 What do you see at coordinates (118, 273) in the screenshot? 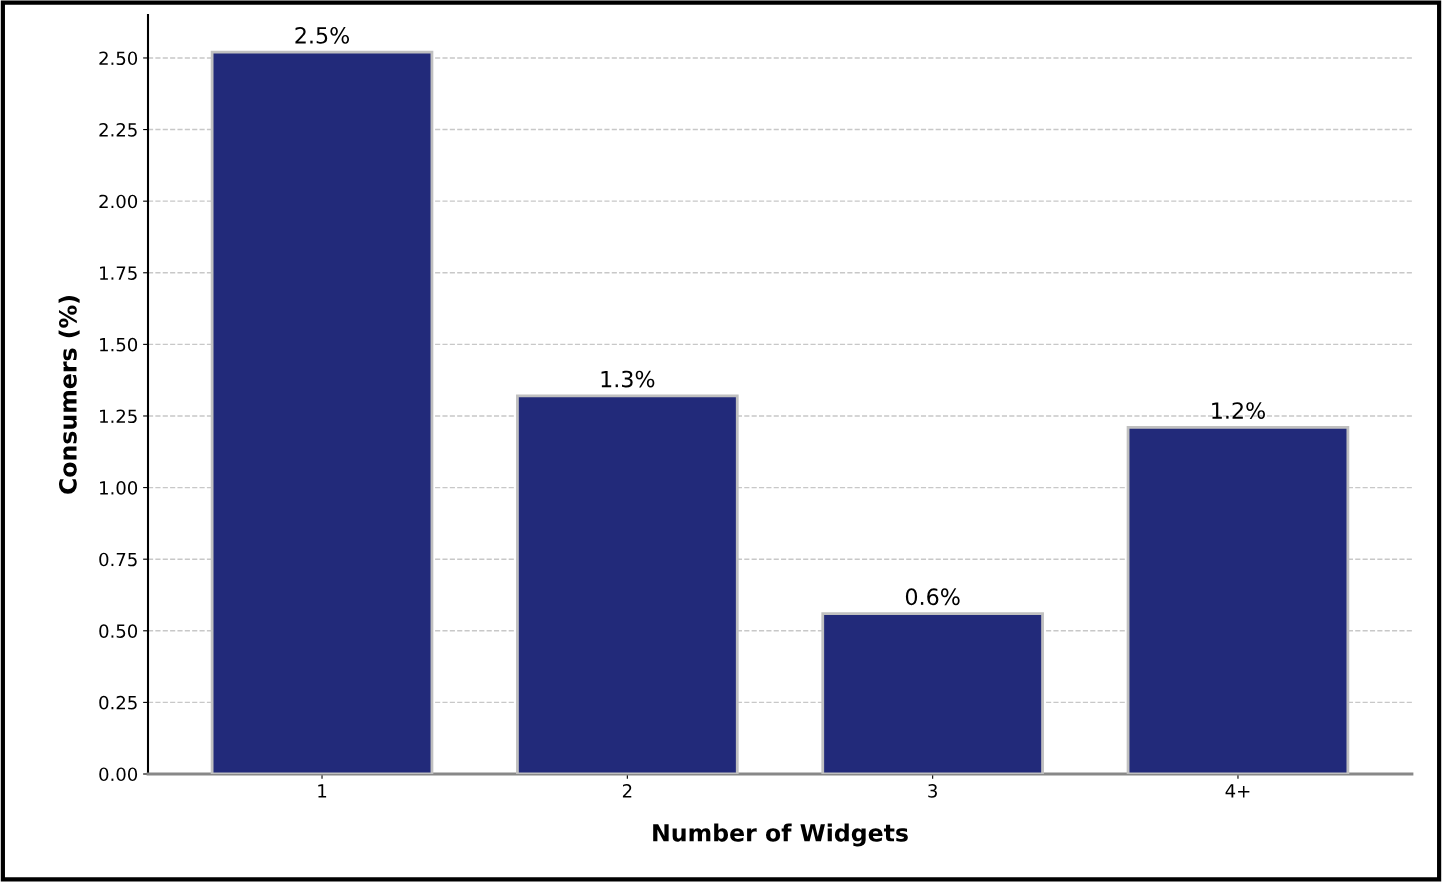
I see `y-tick-label: 1.75` at bounding box center [118, 273].